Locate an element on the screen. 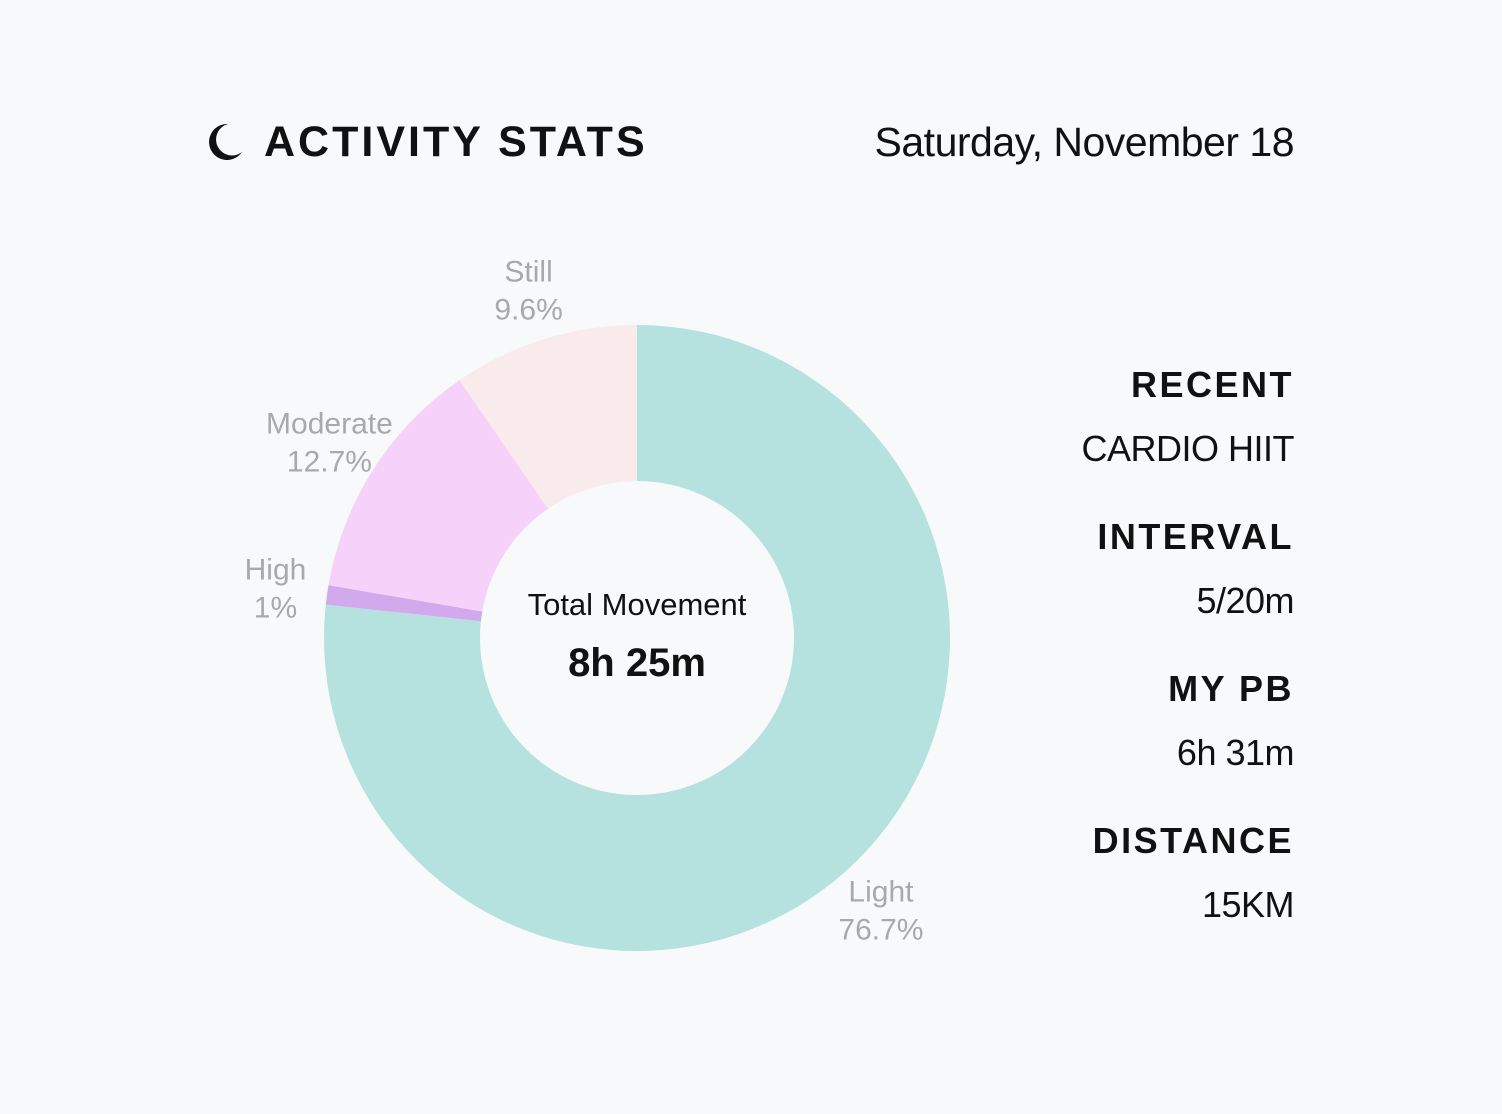 The height and width of the screenshot is (1114, 1502). stat-value: 6h 31m is located at coordinates (1235, 752).